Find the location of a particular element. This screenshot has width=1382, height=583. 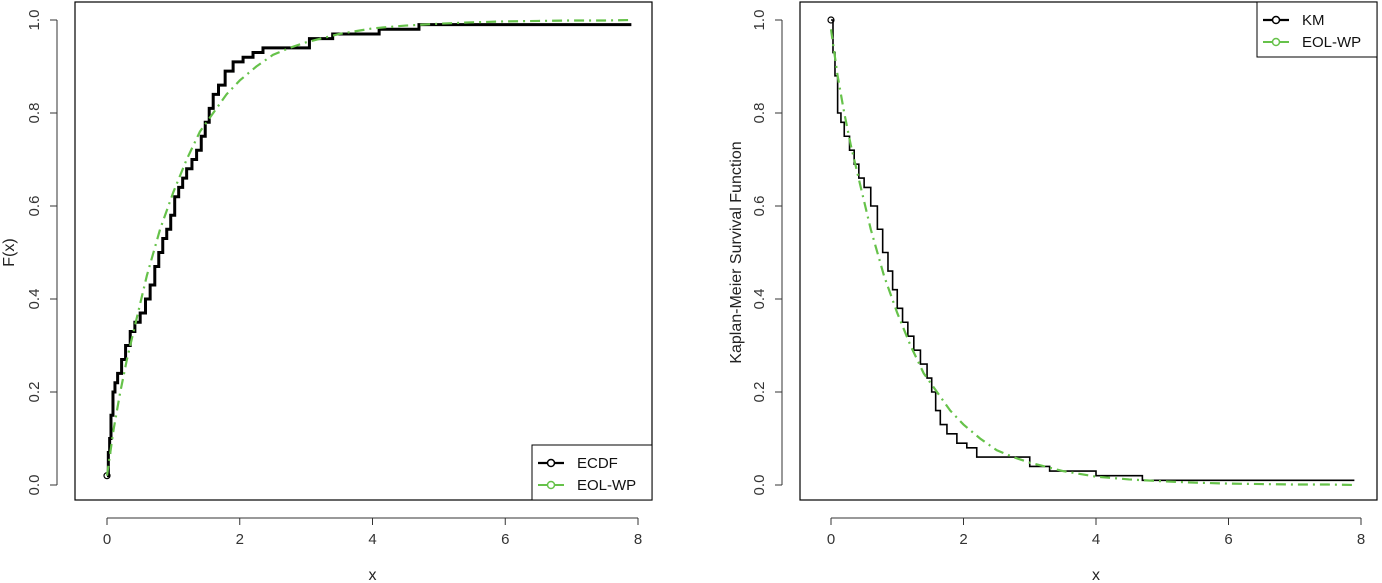

legend-label: KM is located at coordinates (1313, 20).